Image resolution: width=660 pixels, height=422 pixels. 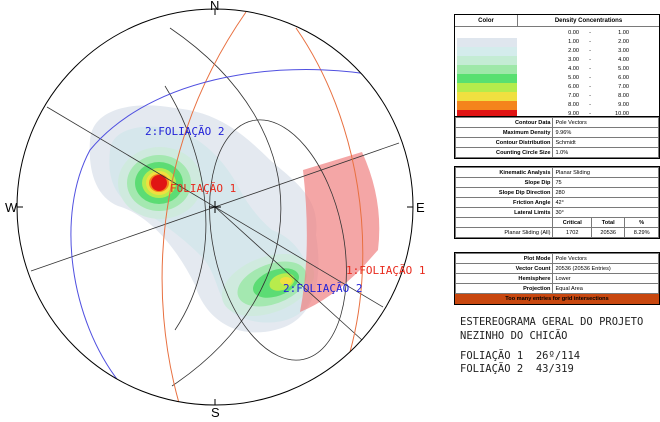 What do you see at coordinates (605, 212) in the screenshot?
I see `kinematic-value: 30°` at bounding box center [605, 212].